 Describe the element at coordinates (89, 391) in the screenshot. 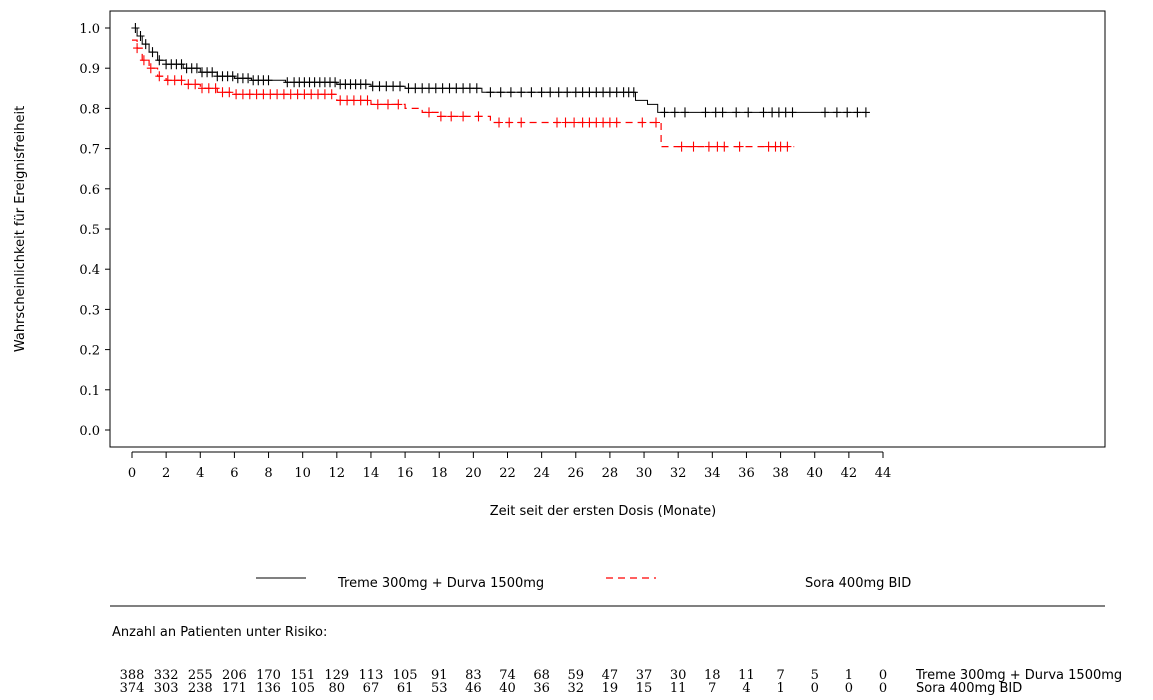

I see `y-tick-label: 0.1` at that location.